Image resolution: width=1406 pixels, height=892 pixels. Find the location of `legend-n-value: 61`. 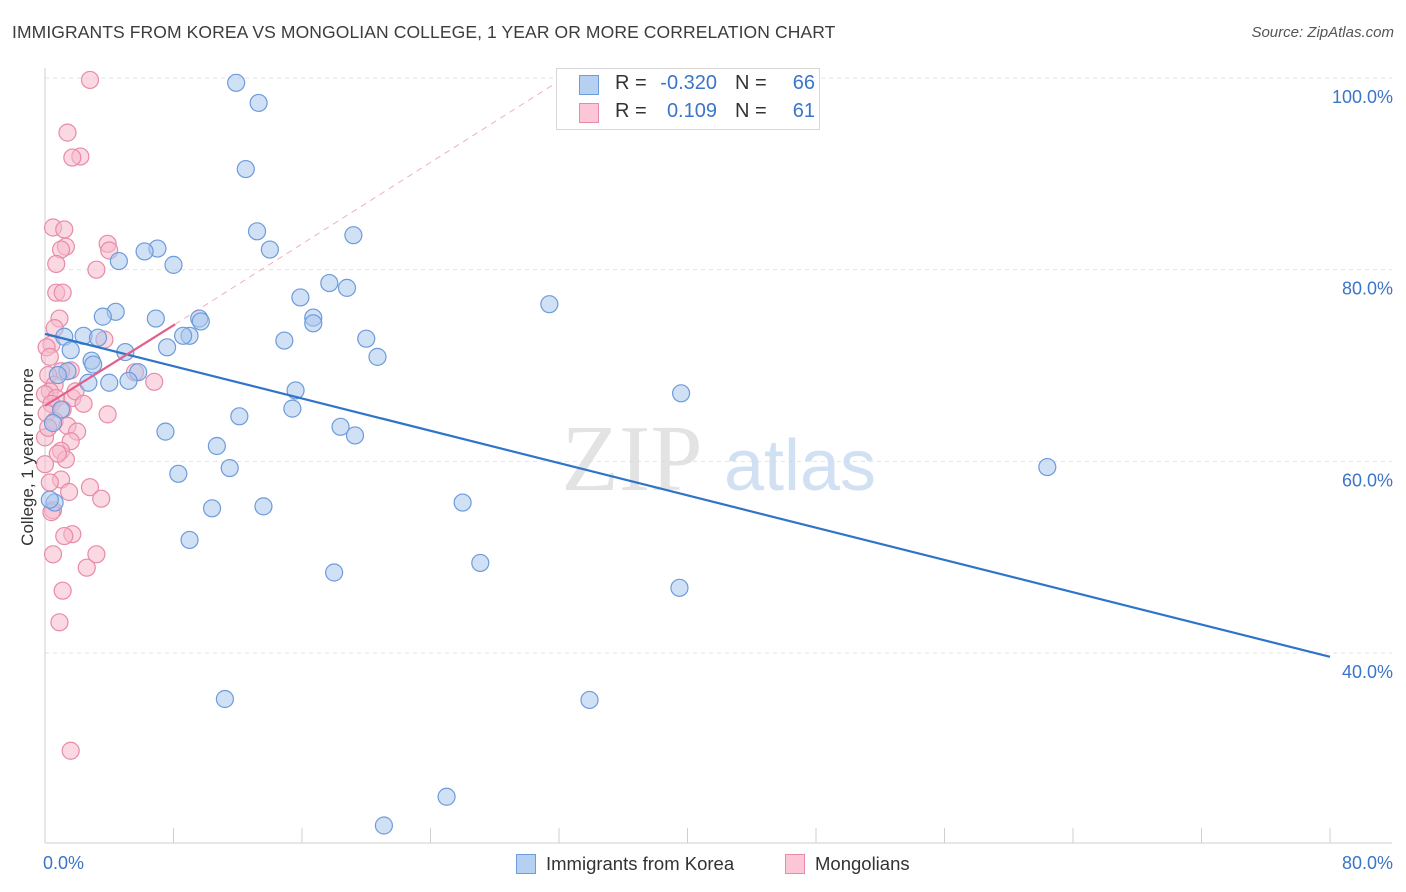

legend-n-value: 61 is located at coordinates (803, 111).